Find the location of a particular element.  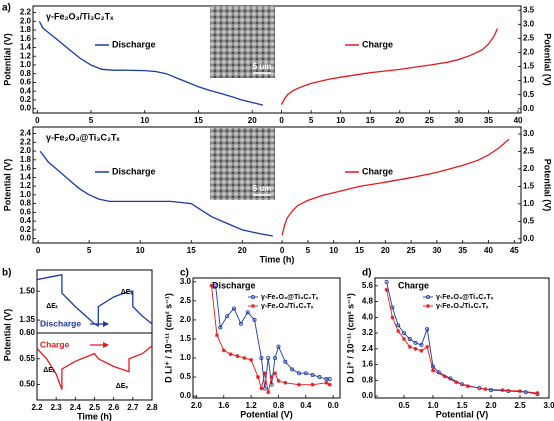

x-tick-label: 40 is located at coordinates (488, 250).